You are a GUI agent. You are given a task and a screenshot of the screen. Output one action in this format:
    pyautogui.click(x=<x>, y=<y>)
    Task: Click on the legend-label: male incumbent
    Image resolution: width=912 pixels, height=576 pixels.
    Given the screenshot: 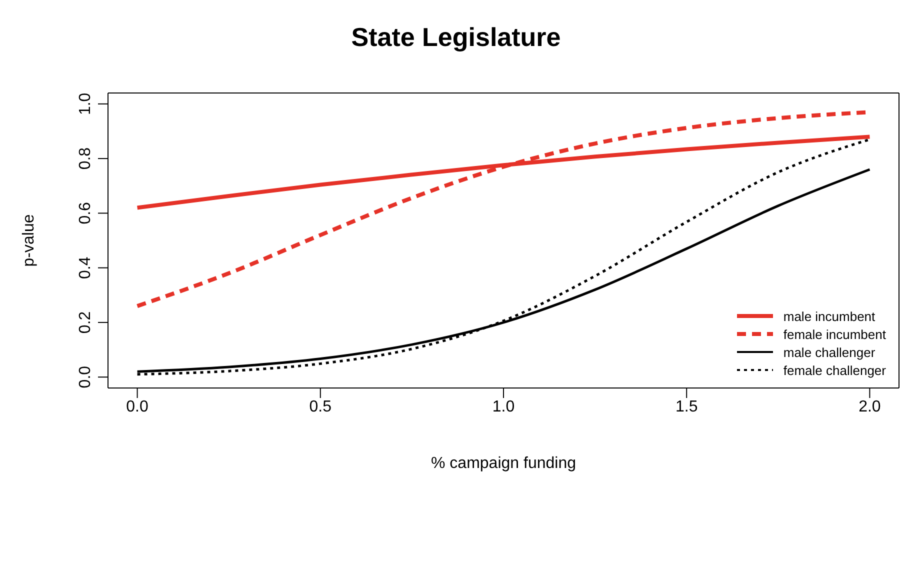 What is the action you would take?
    pyautogui.click(x=829, y=316)
    